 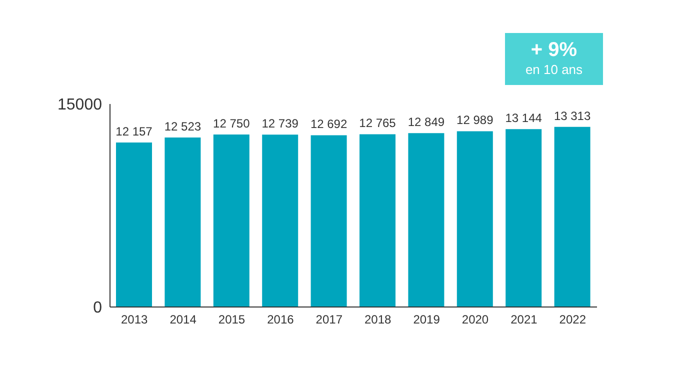 I want to click on x-tick-label: 2013, so click(x=134, y=319).